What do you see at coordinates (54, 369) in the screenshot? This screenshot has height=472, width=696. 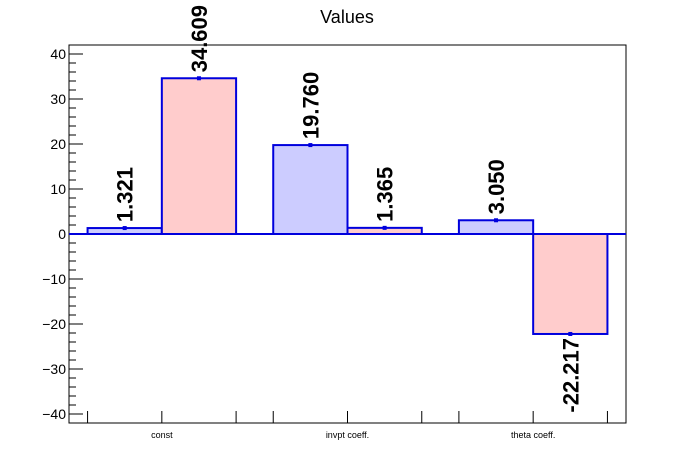 I see `y-tick-label: −30` at bounding box center [54, 369].